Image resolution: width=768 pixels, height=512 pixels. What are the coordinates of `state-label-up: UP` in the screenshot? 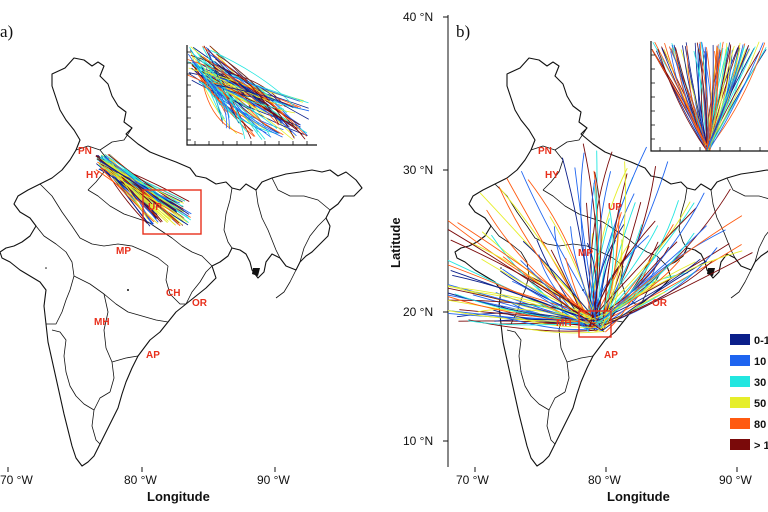 It's located at (155, 207).